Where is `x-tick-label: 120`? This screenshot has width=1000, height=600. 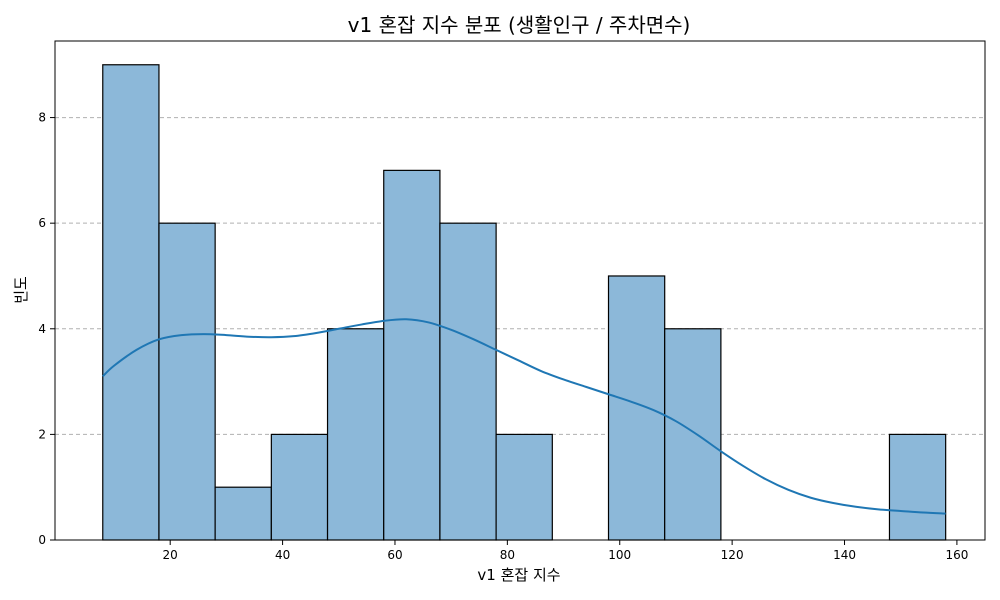 x-tick-label: 120 is located at coordinates (732, 555).